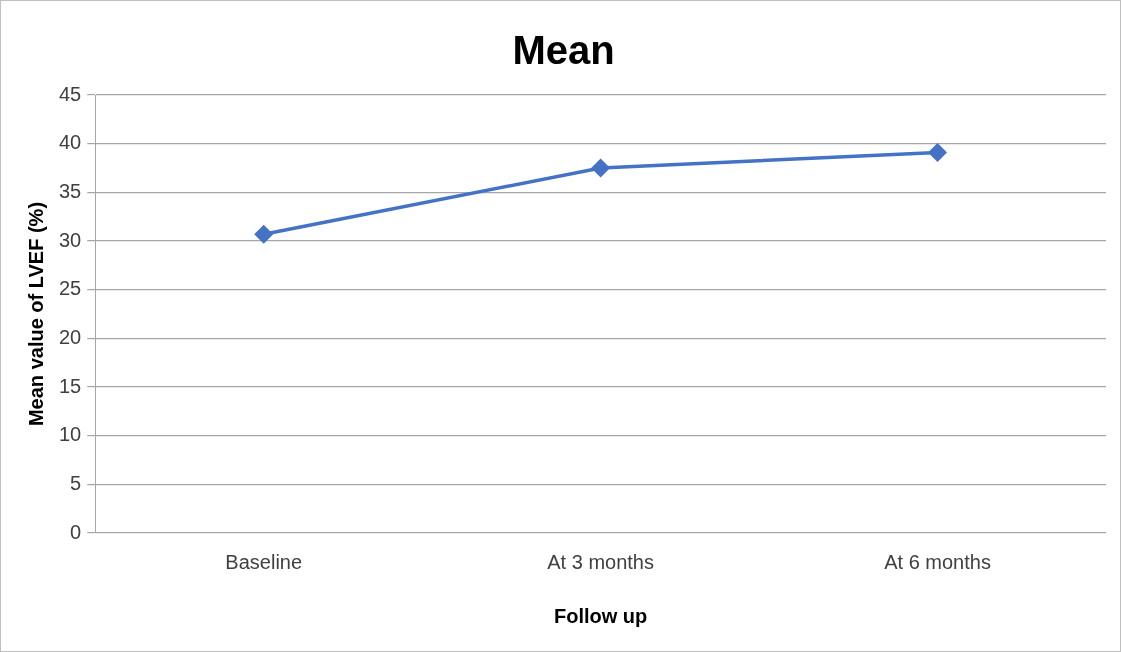 This screenshot has height=652, width=1121. What do you see at coordinates (70, 142) in the screenshot?
I see `y-tick-label: 40` at bounding box center [70, 142].